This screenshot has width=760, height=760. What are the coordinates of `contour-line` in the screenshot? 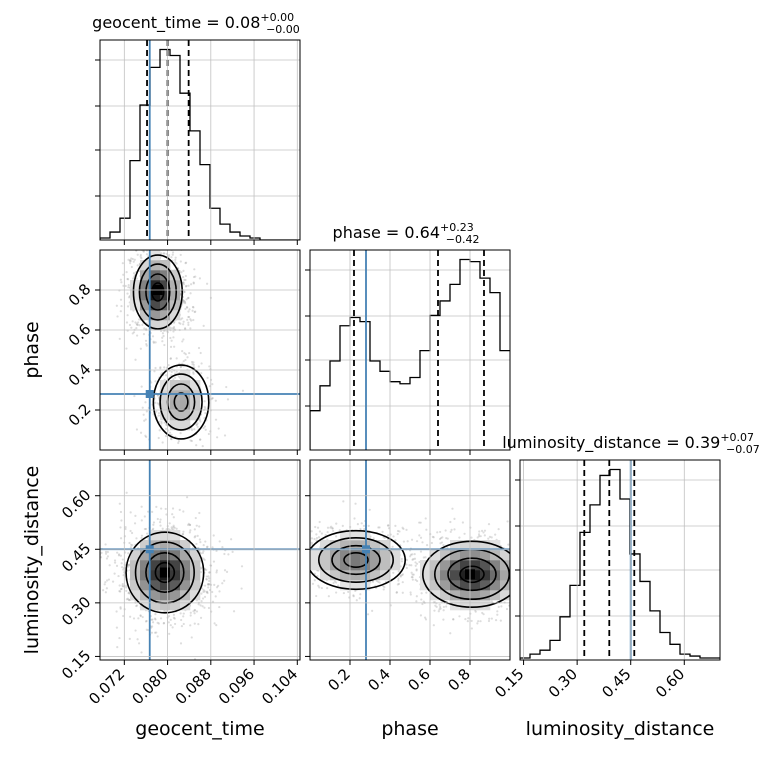 It's located at (181, 402).